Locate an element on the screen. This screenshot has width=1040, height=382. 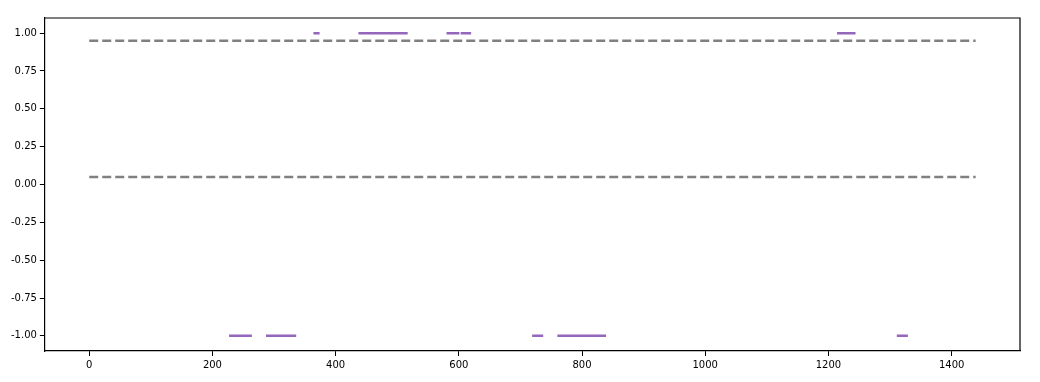
y-tick-label: 0.00 is located at coordinates (25, 184).